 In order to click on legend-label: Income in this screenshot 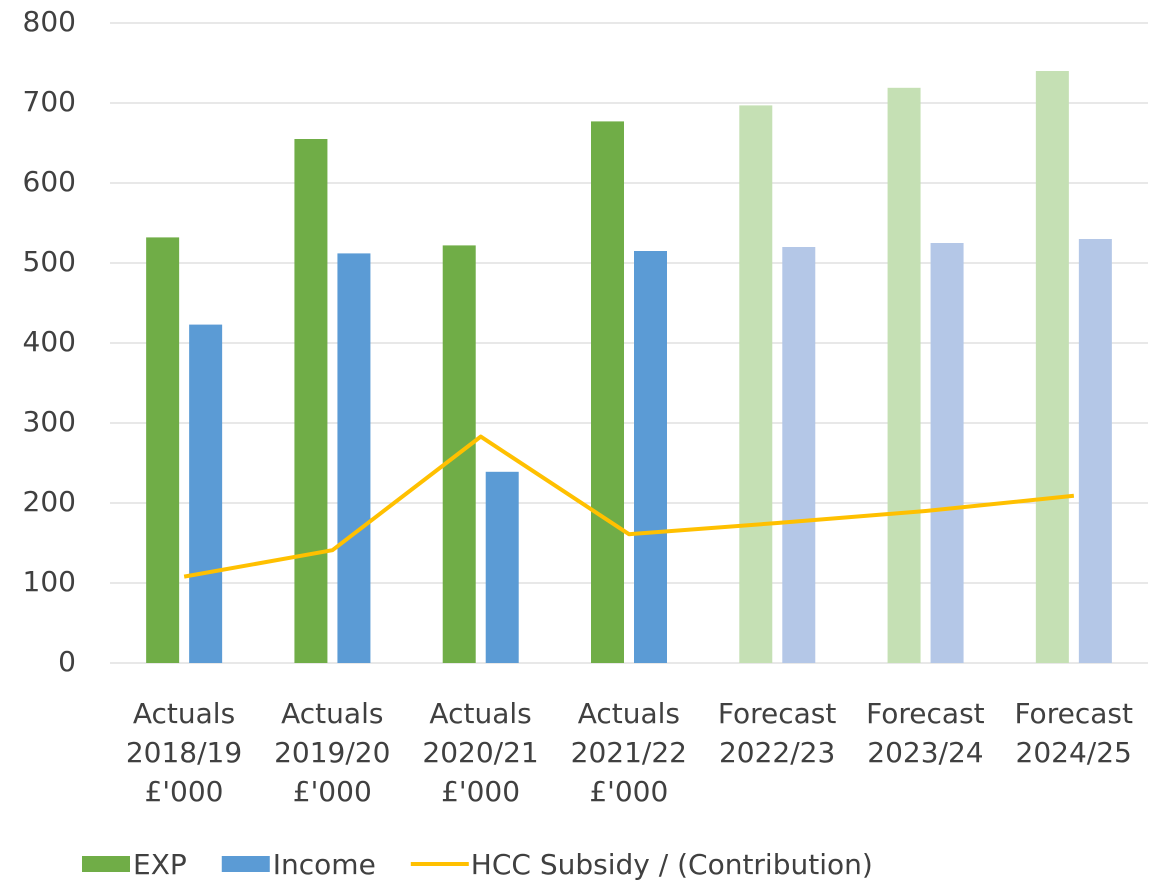, I will do `click(324, 864)`.